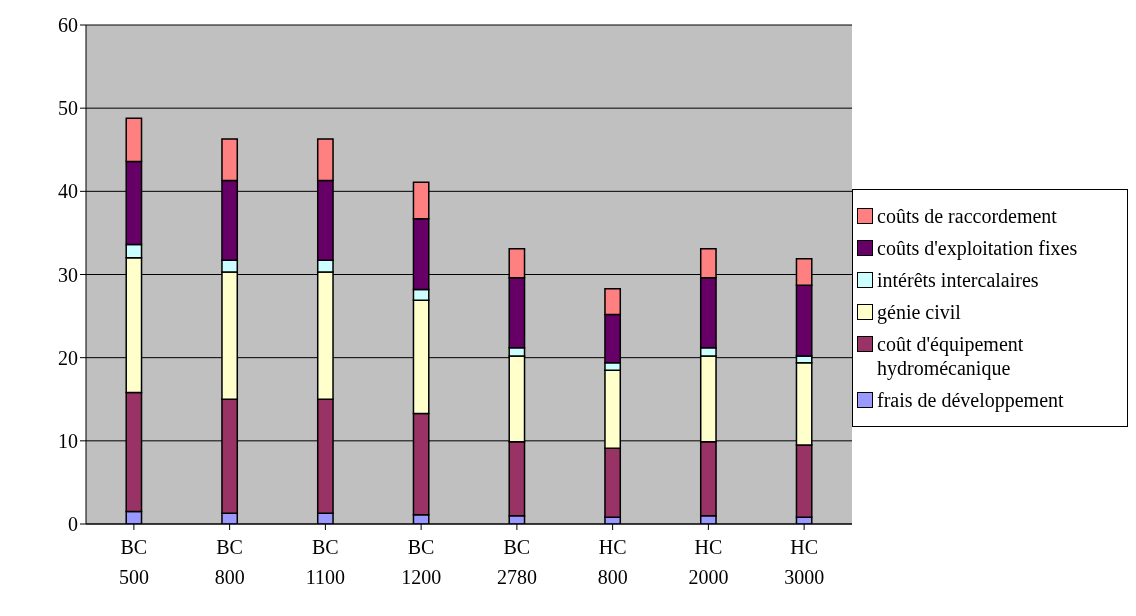  Describe the element at coordinates (68, 357) in the screenshot. I see `y-tick-label: 20` at that location.